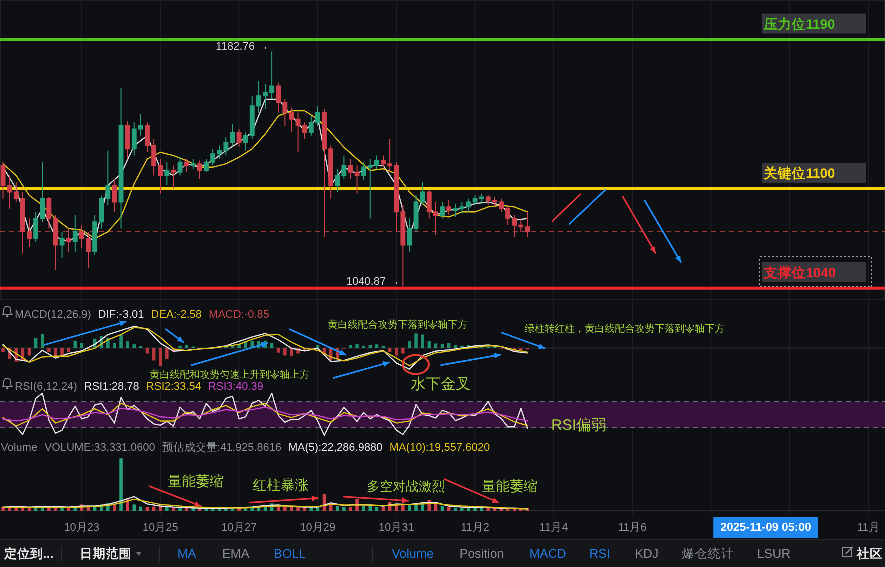  I want to click on text: MACD(12,26,9), so click(53, 315).